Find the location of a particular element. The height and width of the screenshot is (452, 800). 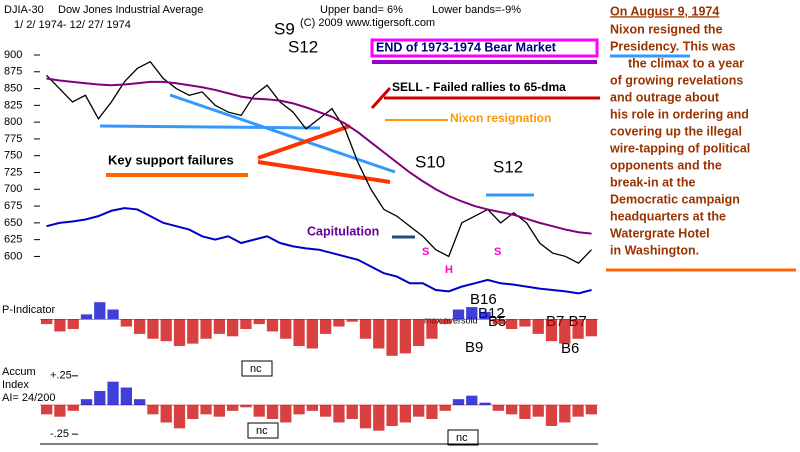

side-line: Watergrate Hotel is located at coordinates (660, 233).